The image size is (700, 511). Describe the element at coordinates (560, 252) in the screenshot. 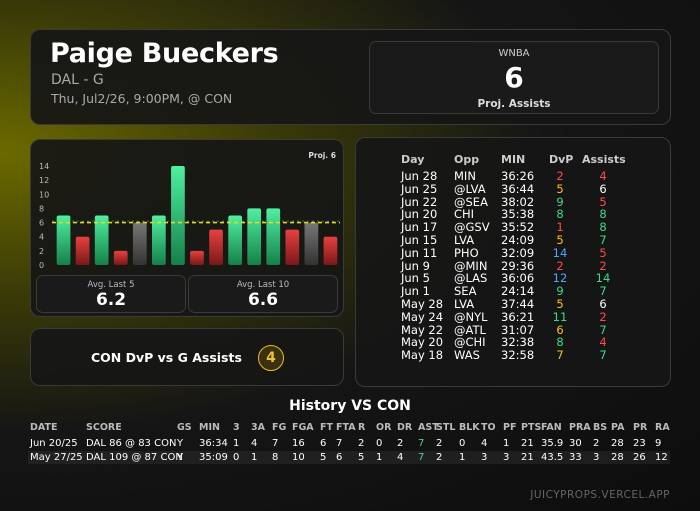

I see `log-cell-dvp: 14` at that location.